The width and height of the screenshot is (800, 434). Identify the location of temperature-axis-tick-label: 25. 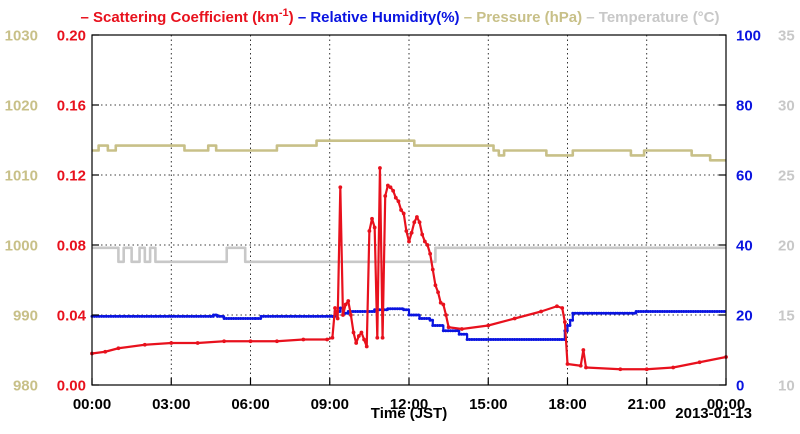
(786, 176).